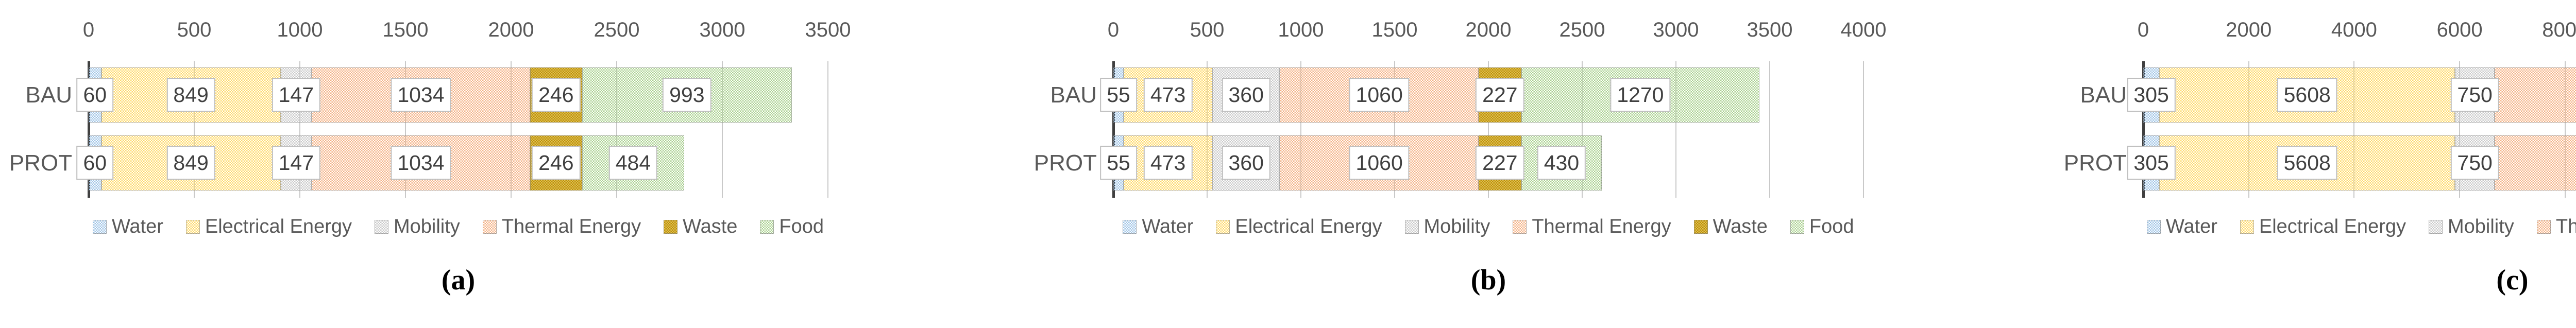 This screenshot has height=328, width=2576. I want to click on axis-tick-label: 4000, so click(1863, 30).